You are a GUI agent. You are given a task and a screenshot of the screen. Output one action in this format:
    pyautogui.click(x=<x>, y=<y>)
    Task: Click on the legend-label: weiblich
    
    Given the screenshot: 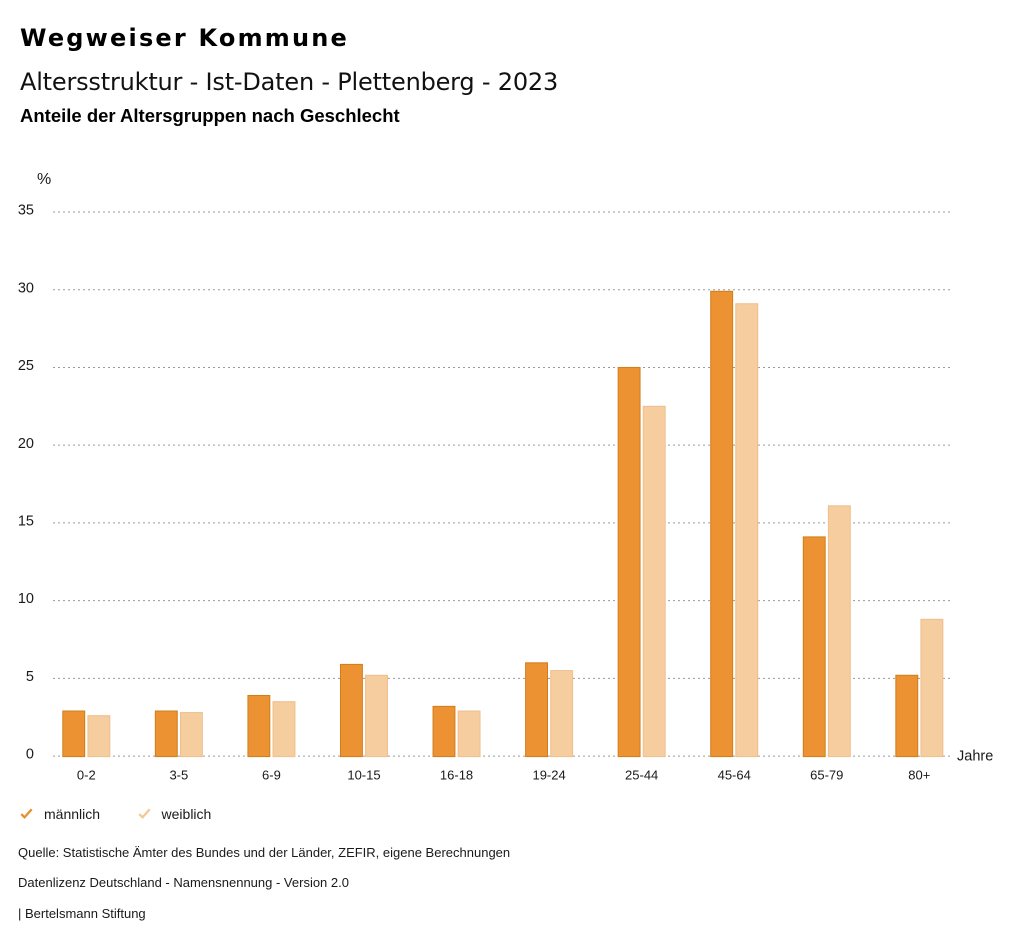 What is the action you would take?
    pyautogui.click(x=186, y=813)
    